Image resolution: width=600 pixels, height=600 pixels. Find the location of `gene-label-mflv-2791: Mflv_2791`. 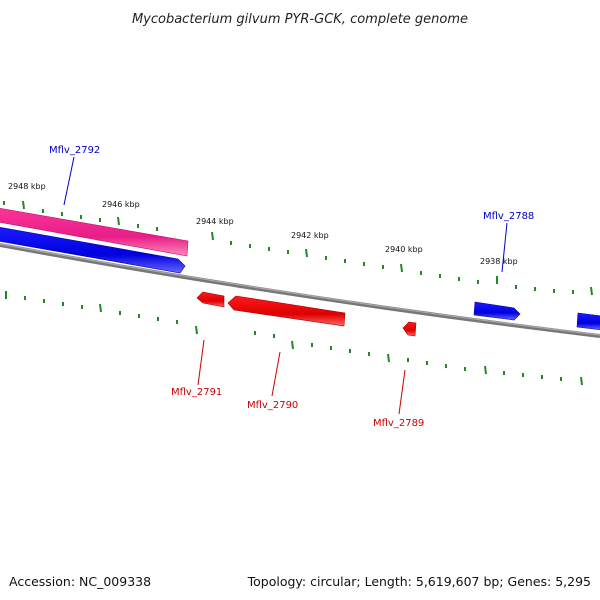

gene-label-mflv-2791: Mflv_2791 is located at coordinates (196, 392).